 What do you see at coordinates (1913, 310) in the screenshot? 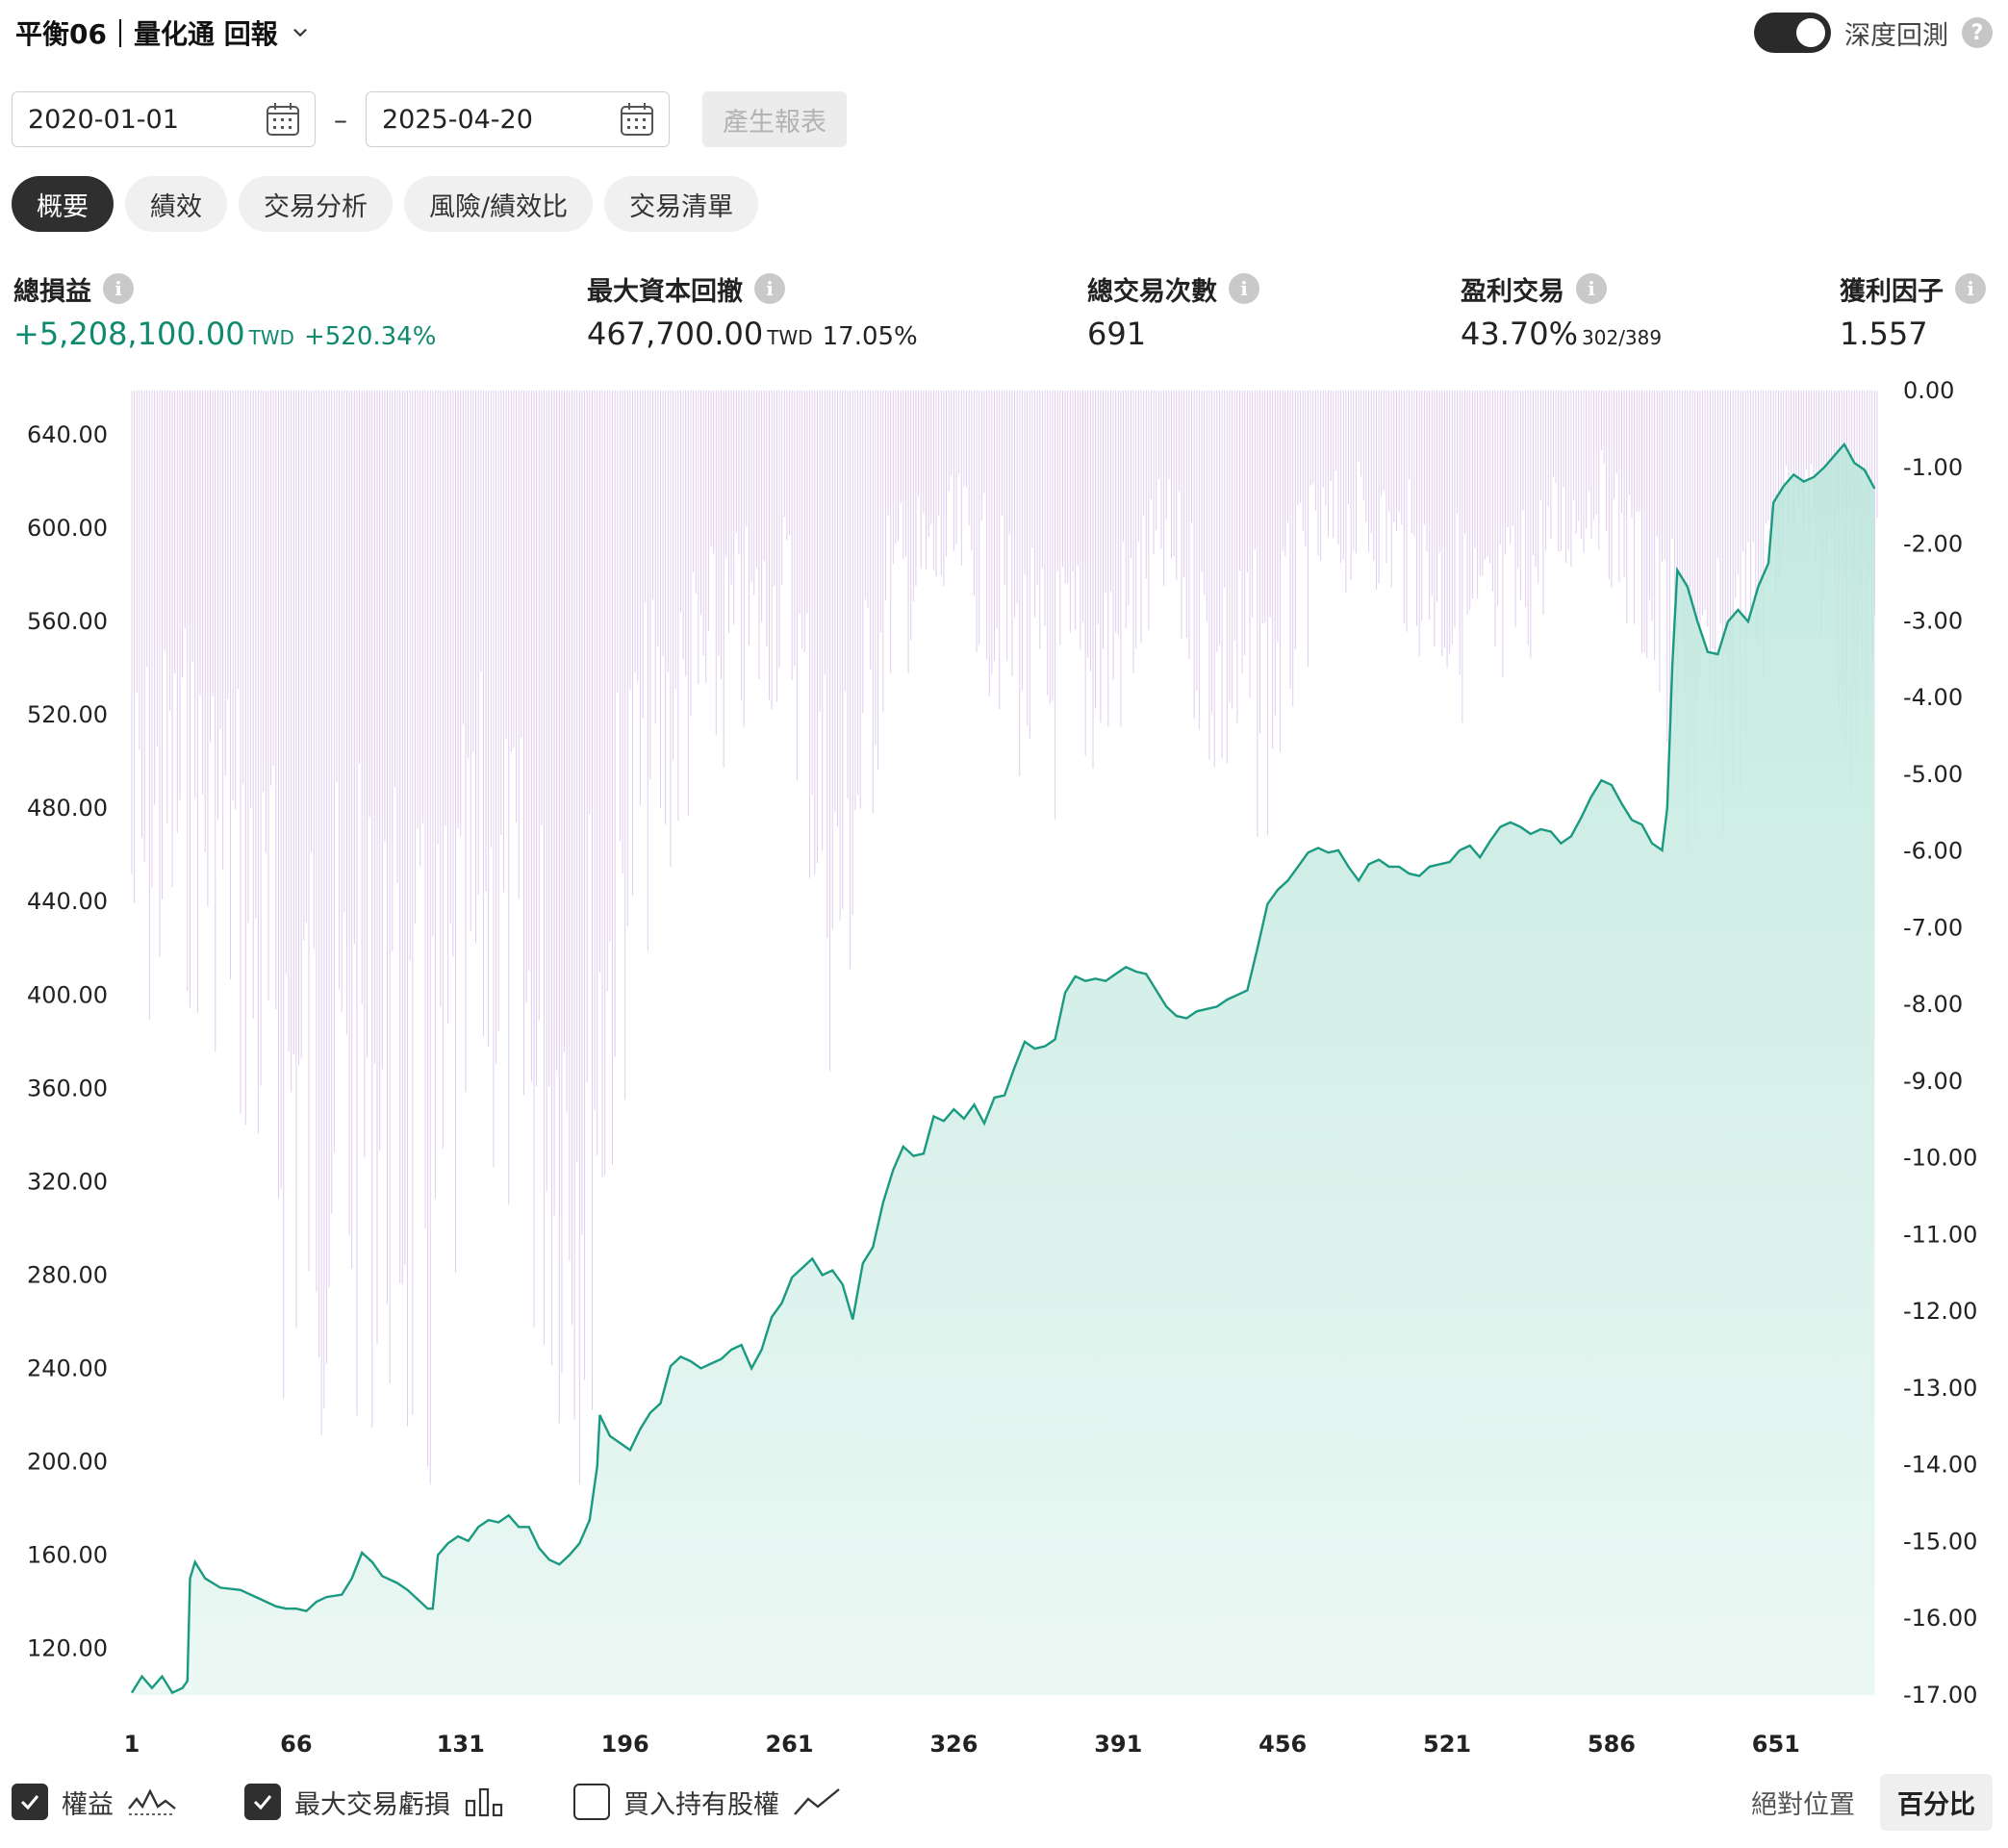
I see `stat-profit-factor: 獲利因子 i 1.557` at bounding box center [1913, 310].